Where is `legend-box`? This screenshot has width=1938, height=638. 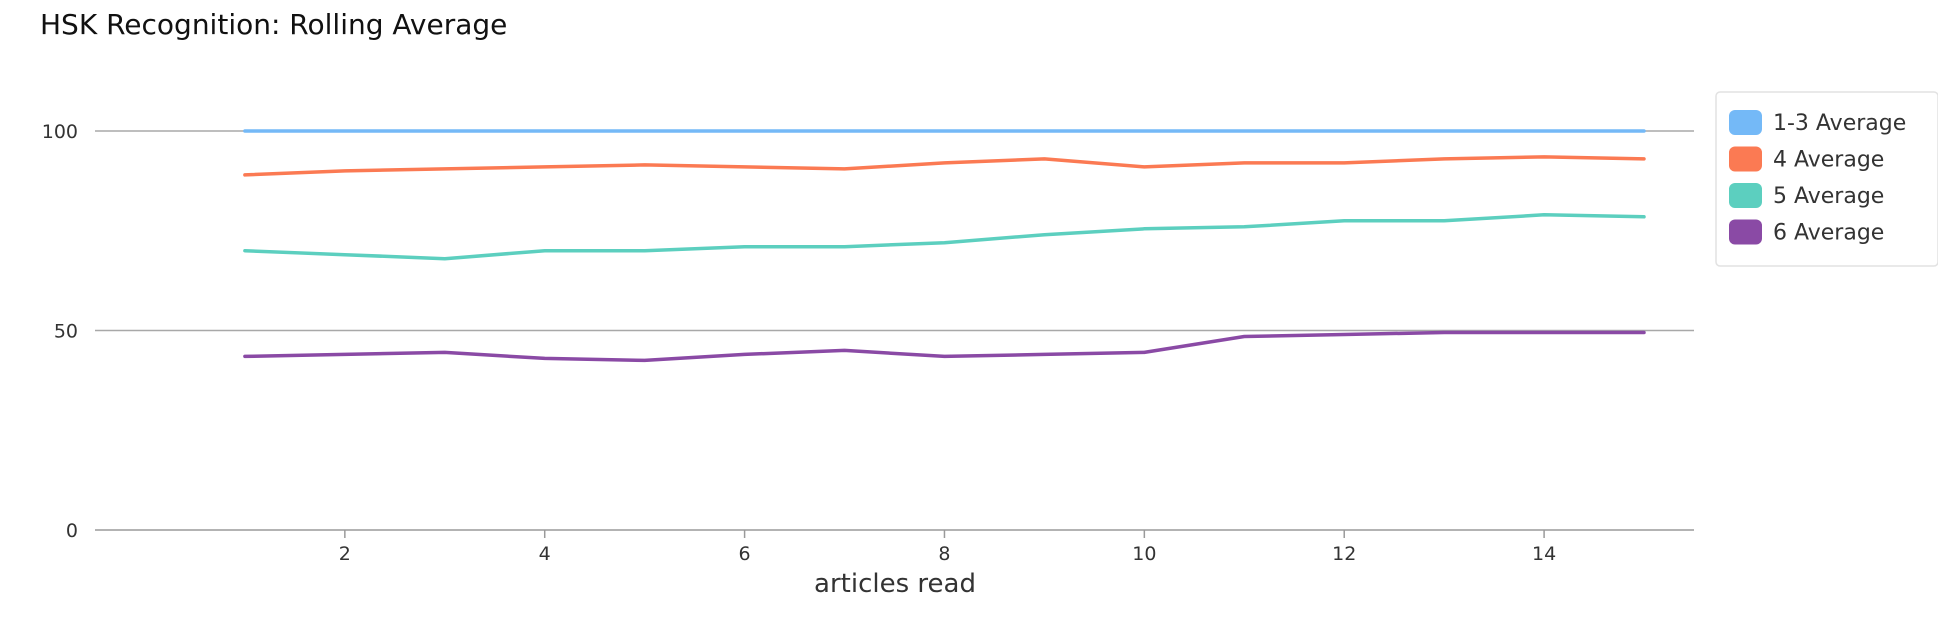 legend-box is located at coordinates (1826, 179).